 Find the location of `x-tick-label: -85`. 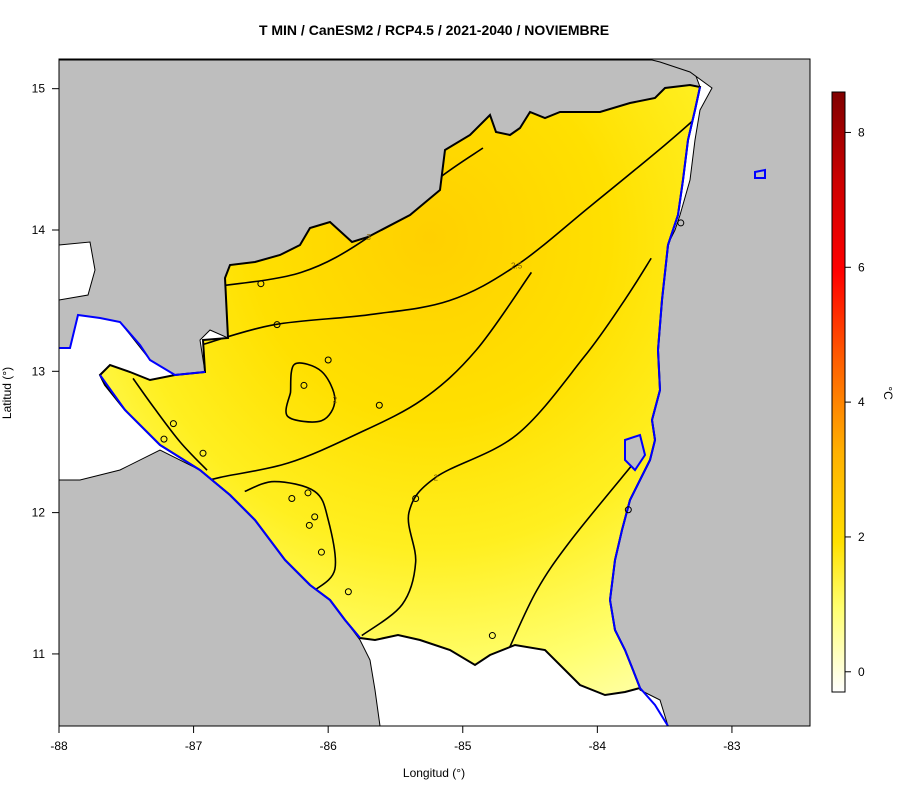

x-tick-label: -85 is located at coordinates (463, 746).